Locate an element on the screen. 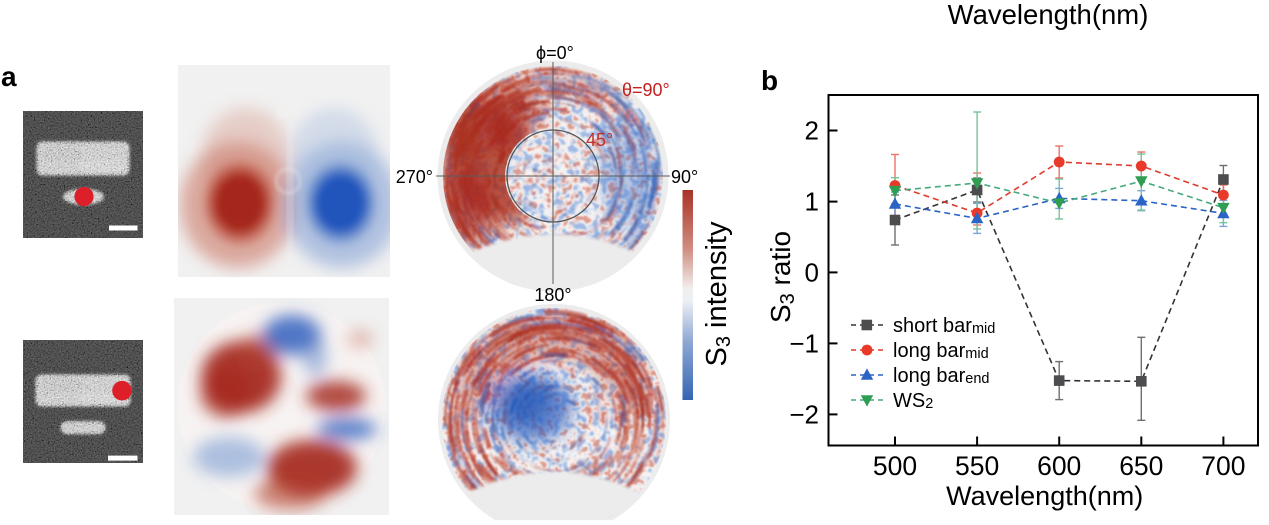 This screenshot has width=1269, height=525. svg-text: 270° is located at coordinates (414, 177).